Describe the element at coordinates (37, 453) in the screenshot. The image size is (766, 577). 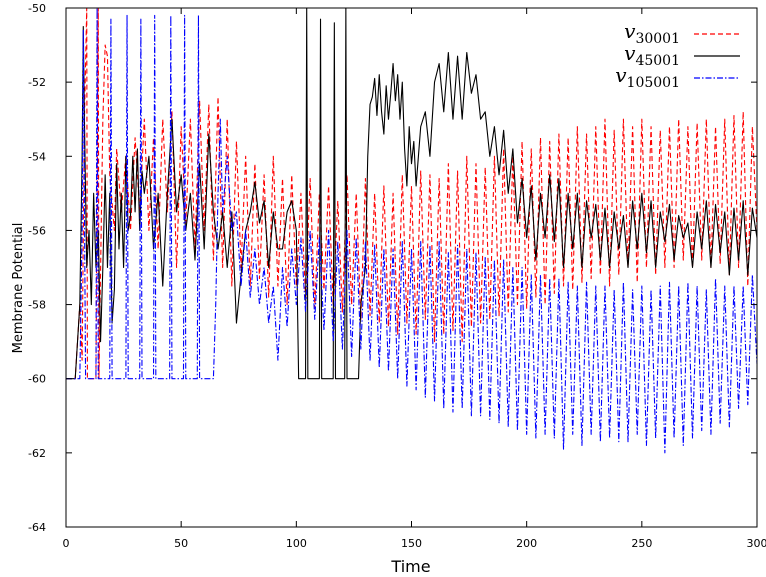
I see `y-tick-label: -62` at that location.